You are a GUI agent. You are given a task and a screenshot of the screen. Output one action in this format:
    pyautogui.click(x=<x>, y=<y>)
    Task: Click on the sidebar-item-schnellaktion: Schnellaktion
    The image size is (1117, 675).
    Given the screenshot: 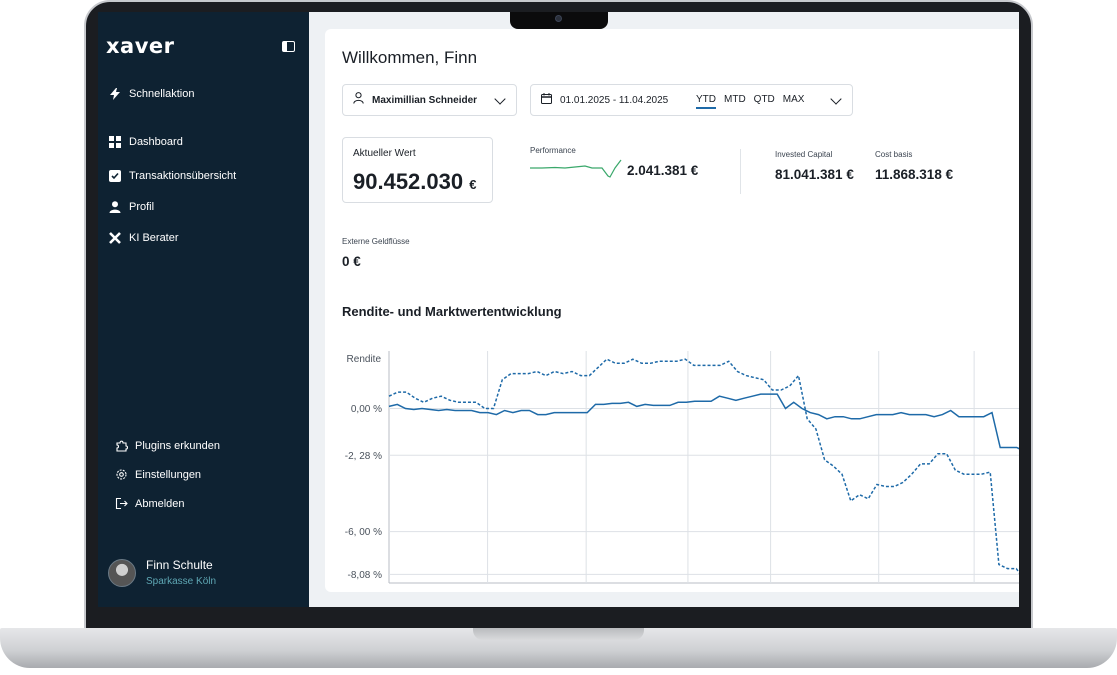 What is the action you would take?
    pyautogui.click(x=151, y=94)
    